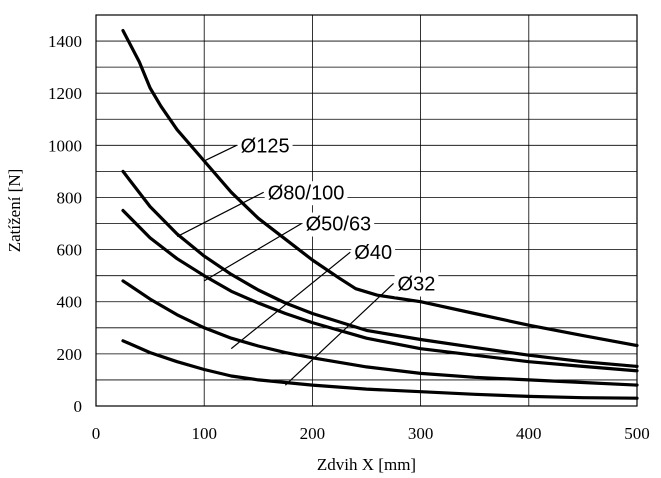 This screenshot has width=661, height=478. I want to click on x-tick-label: 200, so click(313, 433).